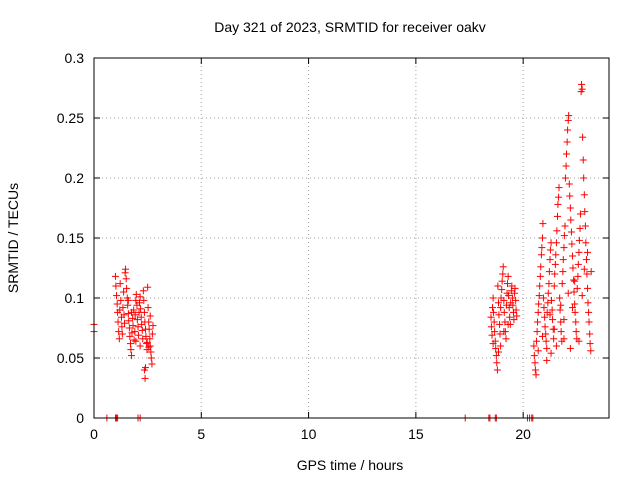 The width and height of the screenshot is (640, 485). Describe the element at coordinates (70, 358) in the screenshot. I see `y-tick-label: 0.05` at that location.